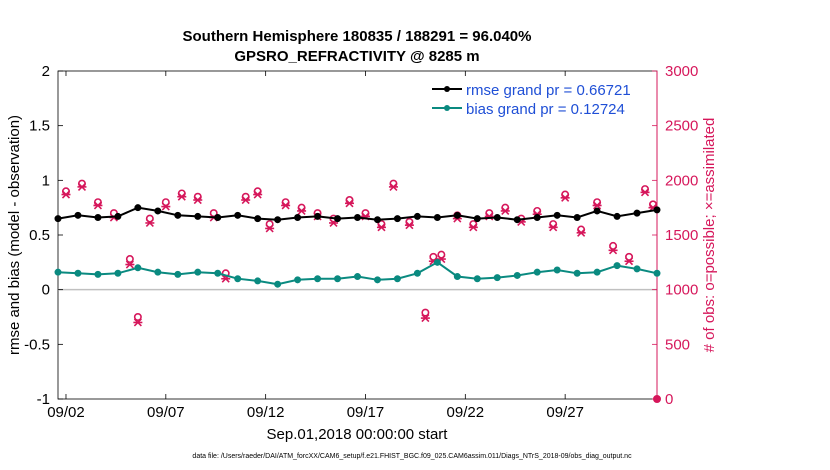 The image size is (830, 470). I want to click on x-axis-label: Sep.01,2018 00:00:00 start, so click(358, 434).